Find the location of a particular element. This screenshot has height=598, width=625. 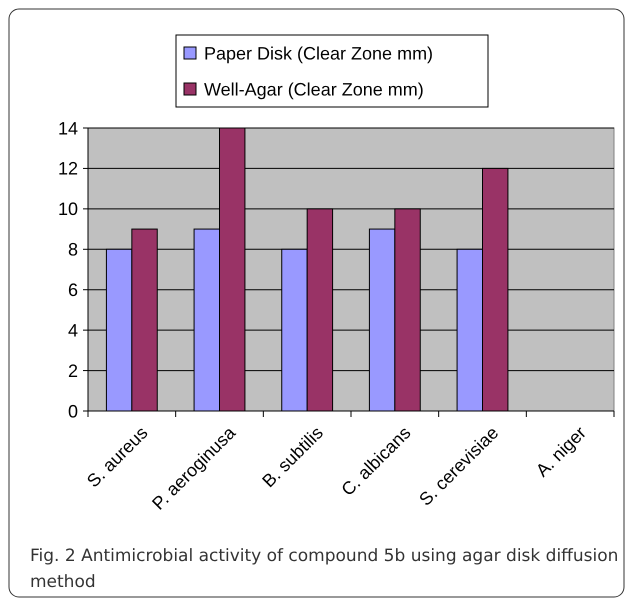

y-tick-label: 2 is located at coordinates (73, 370).